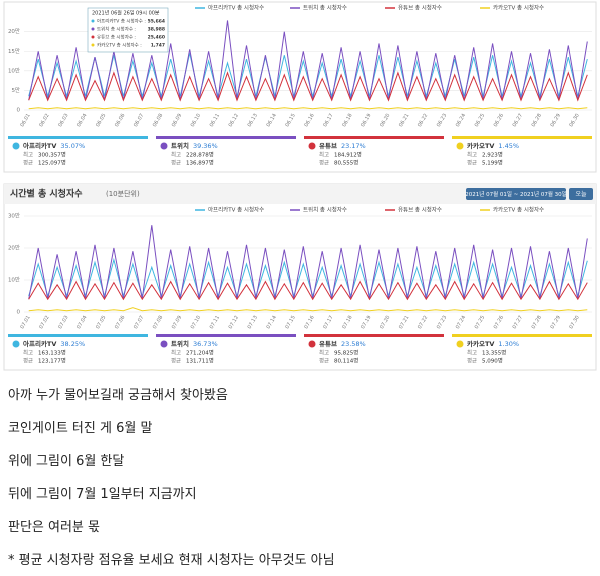 This screenshot has height=576, width=600. Describe the element at coordinates (119, 45) in the screenshot. I see `tooltip-row-label: 카카오TV 총 시청자수 :` at that location.